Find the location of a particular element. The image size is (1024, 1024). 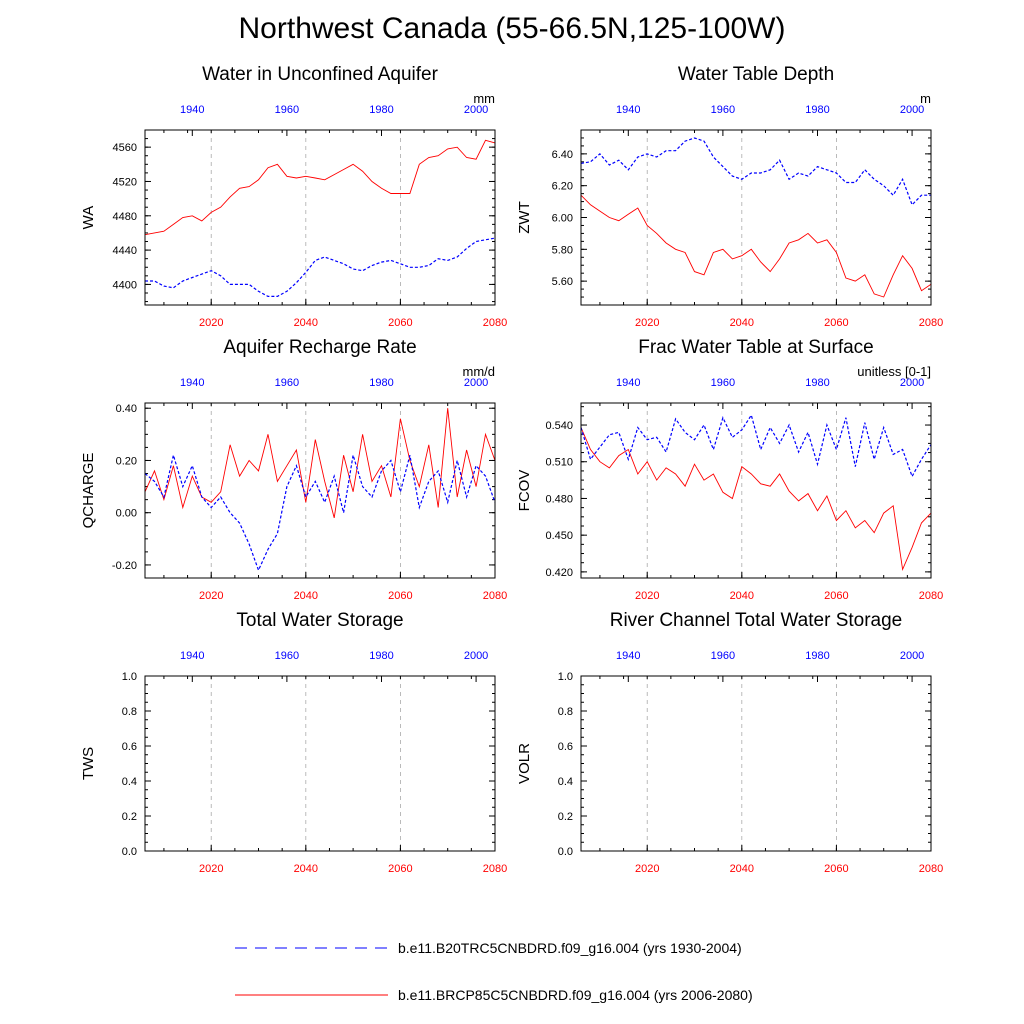

y-tick-label: 0.20 is located at coordinates (126, 461).